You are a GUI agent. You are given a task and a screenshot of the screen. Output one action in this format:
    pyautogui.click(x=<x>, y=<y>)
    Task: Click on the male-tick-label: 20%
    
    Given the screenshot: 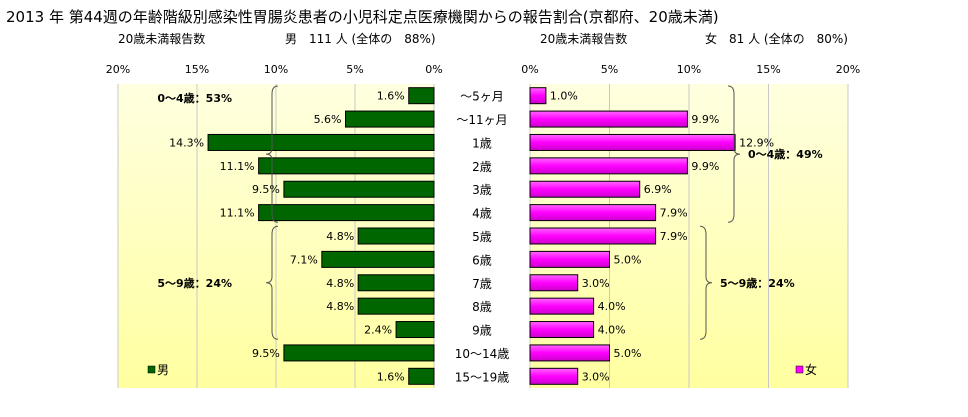 What is the action you would take?
    pyautogui.click(x=118, y=69)
    